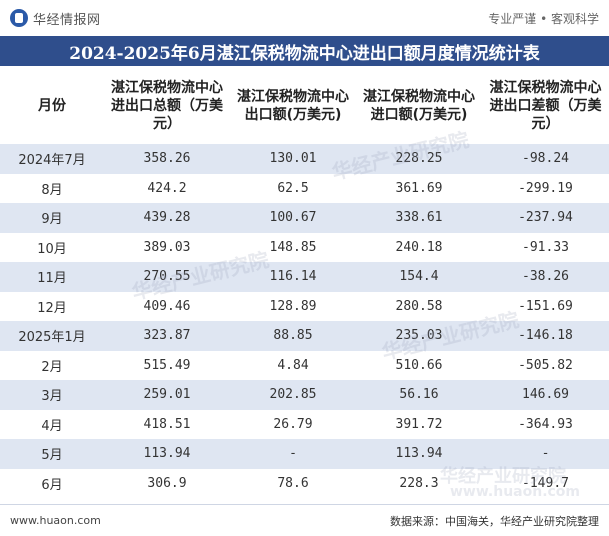 The width and height of the screenshot is (609, 536). I want to click on cell-total: 409.46, so click(167, 306).